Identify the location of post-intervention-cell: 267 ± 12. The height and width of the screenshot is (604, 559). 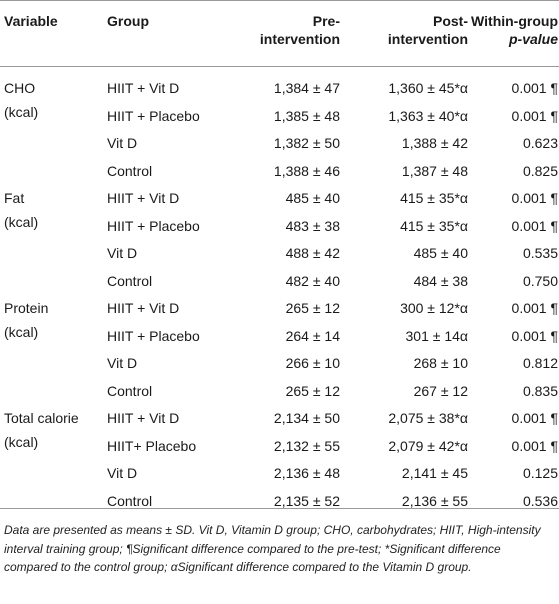
(440, 390).